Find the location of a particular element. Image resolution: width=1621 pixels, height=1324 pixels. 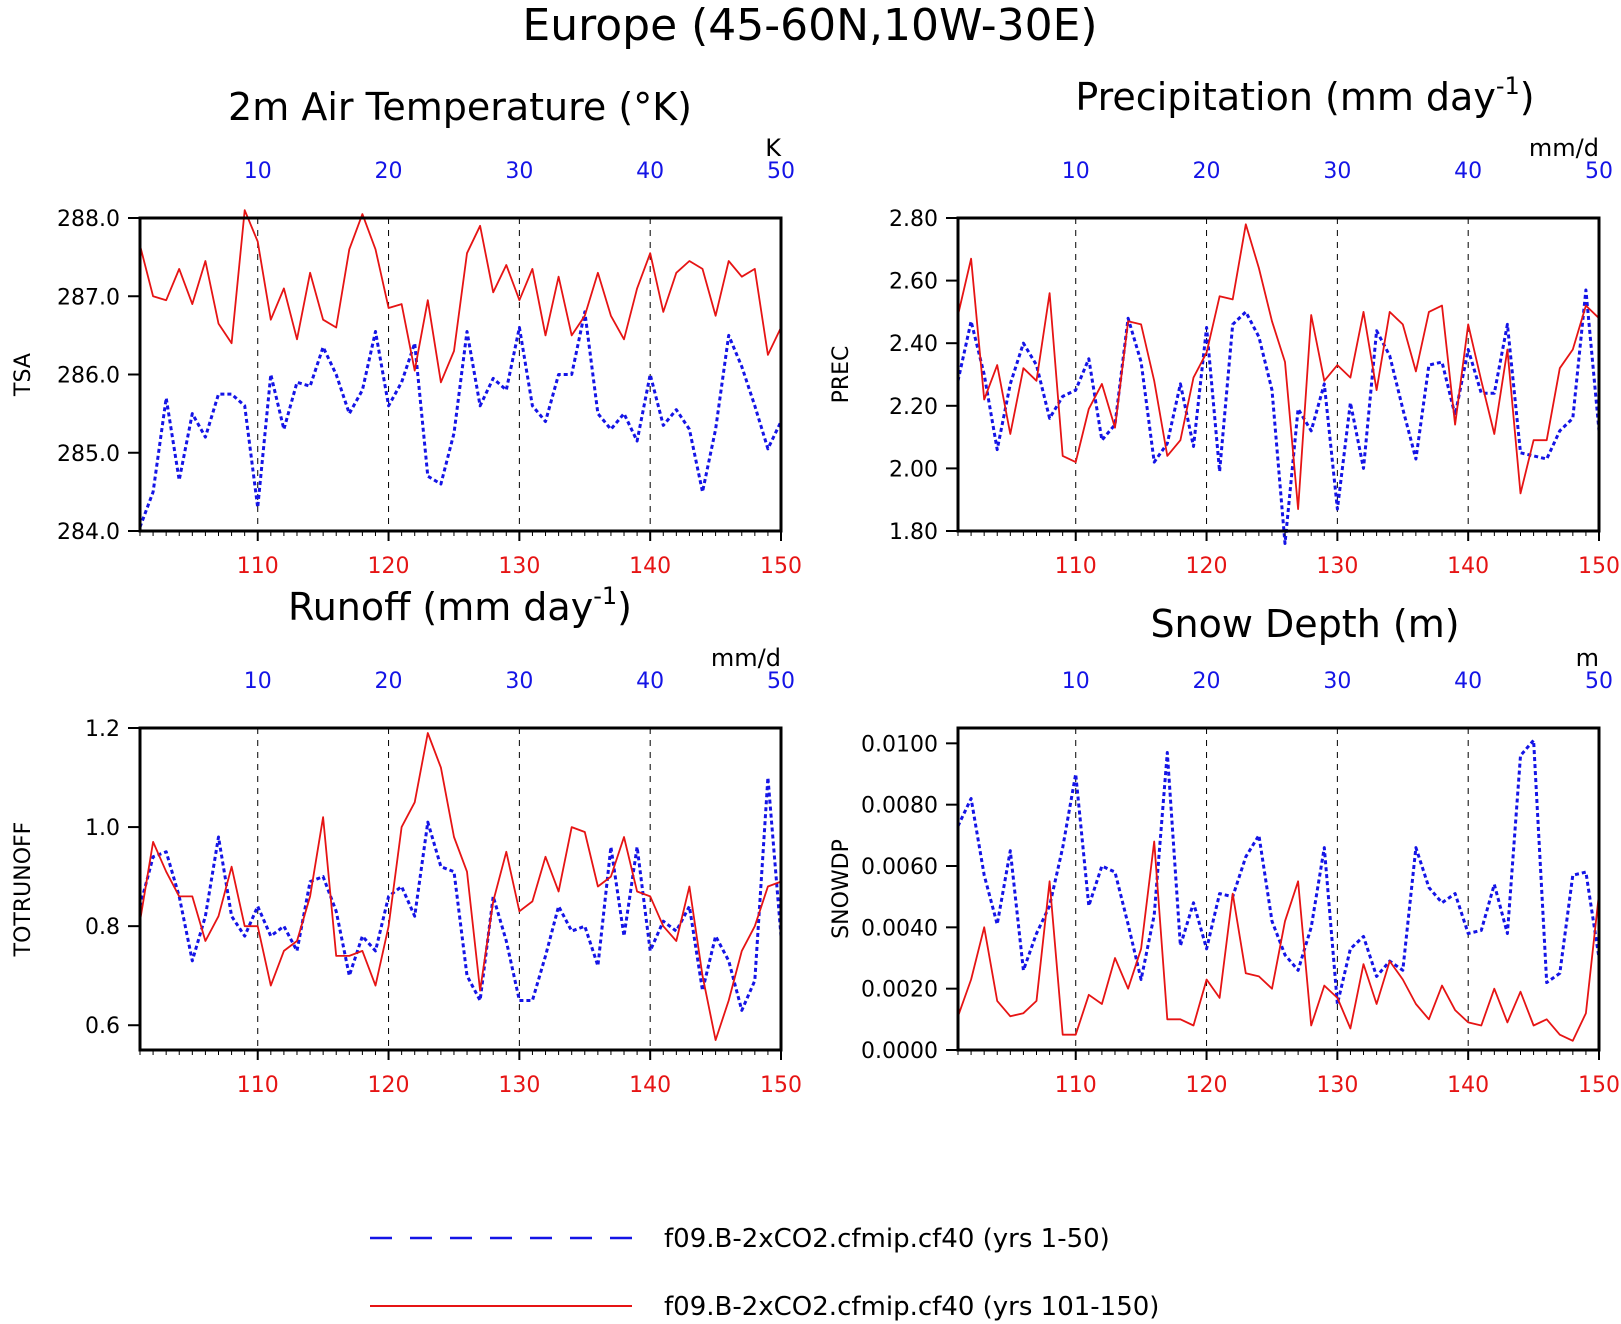

panel-title-text: Runoff (mm day is located at coordinates (440, 607).